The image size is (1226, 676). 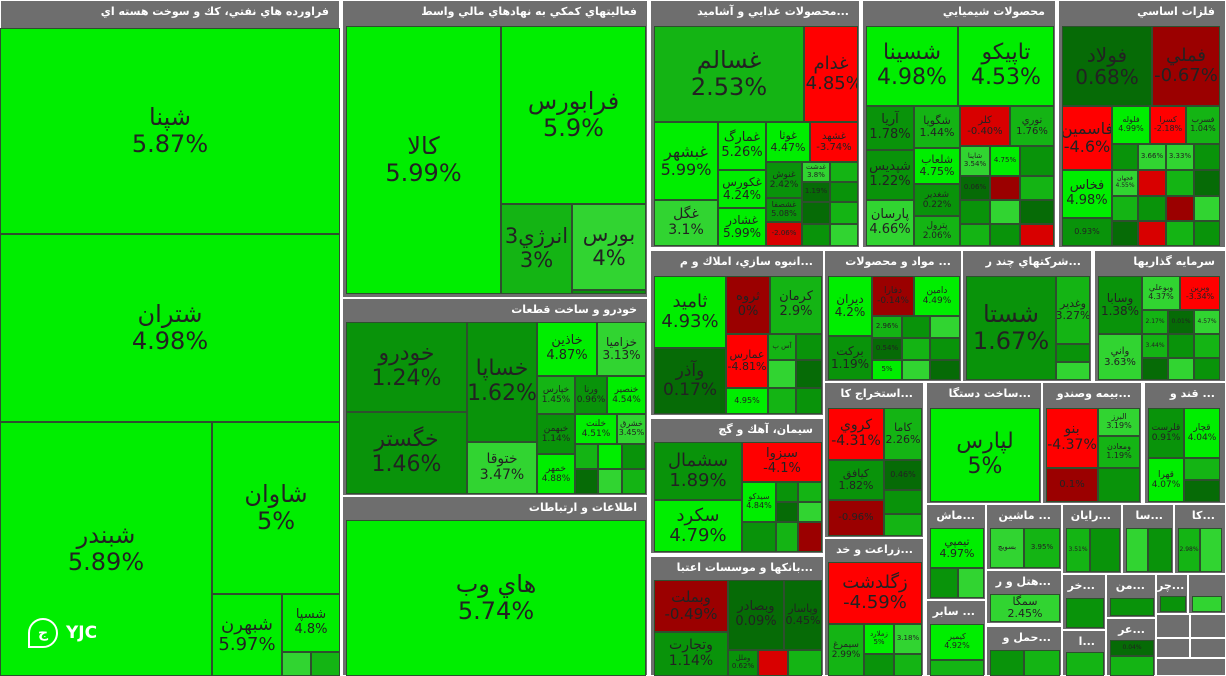 I want to click on stock-tile: 0.04%, so click(x=1132, y=648).